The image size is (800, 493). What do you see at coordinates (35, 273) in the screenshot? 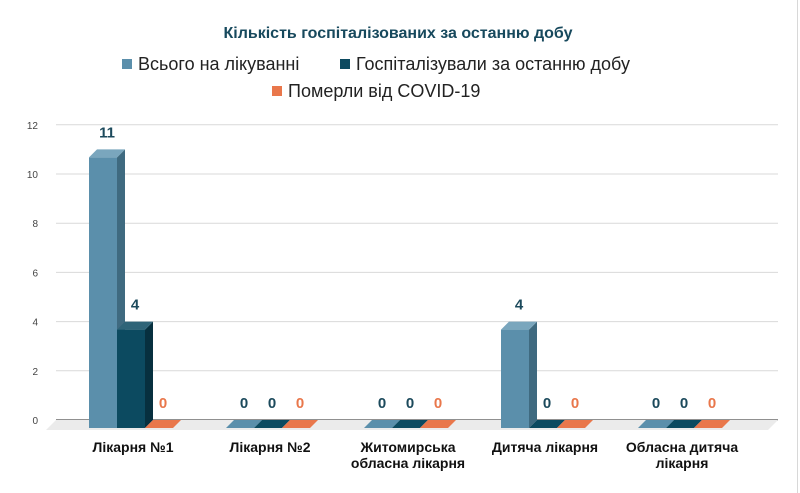
I see `y-tick-label: 6` at bounding box center [35, 273].